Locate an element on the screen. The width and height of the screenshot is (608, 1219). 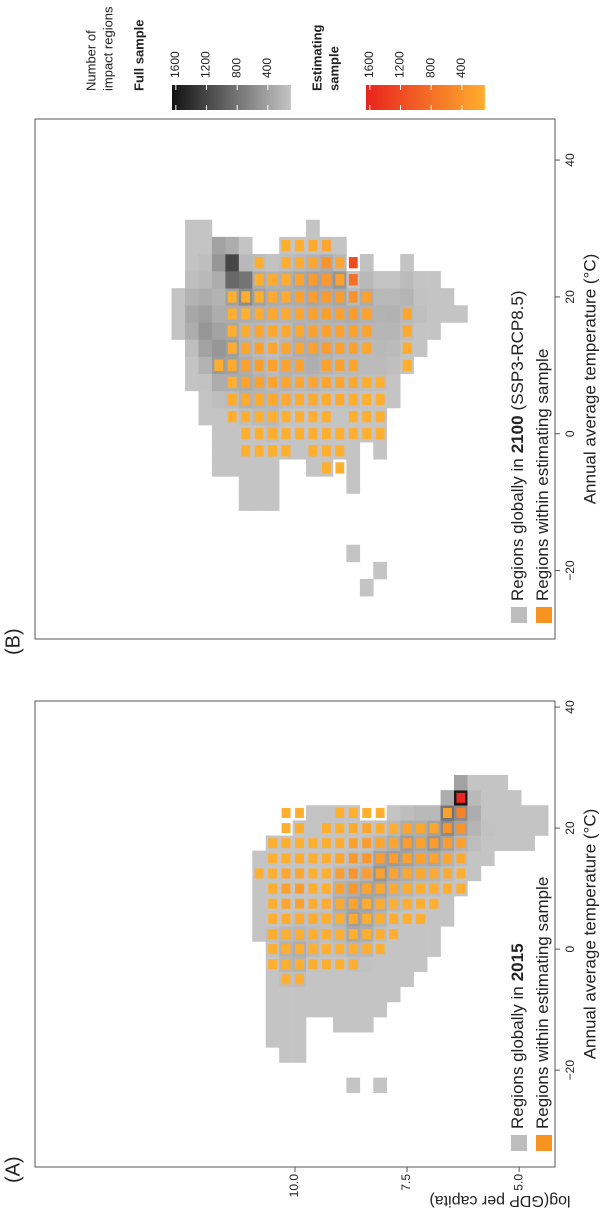
legend-text-part: Regions within estimating sample is located at coordinates (542, 1003).